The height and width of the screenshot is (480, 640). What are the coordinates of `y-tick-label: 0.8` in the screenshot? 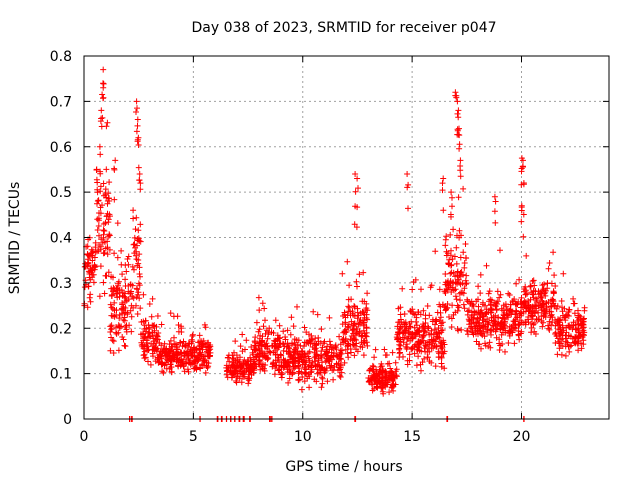 It's located at (61, 57).